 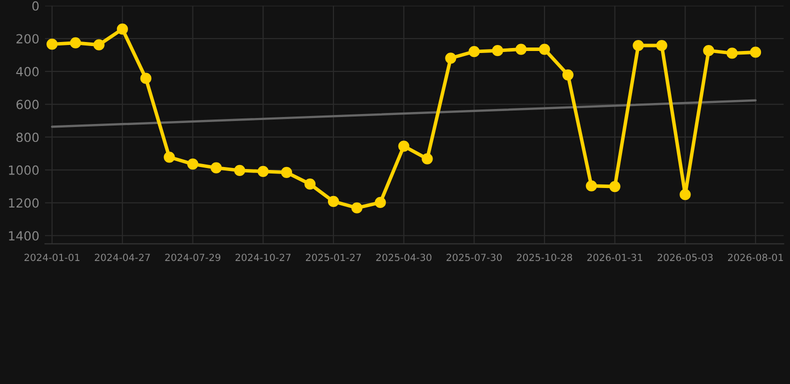 I want to click on x-tick-label: 2026-05-03, so click(x=685, y=258).